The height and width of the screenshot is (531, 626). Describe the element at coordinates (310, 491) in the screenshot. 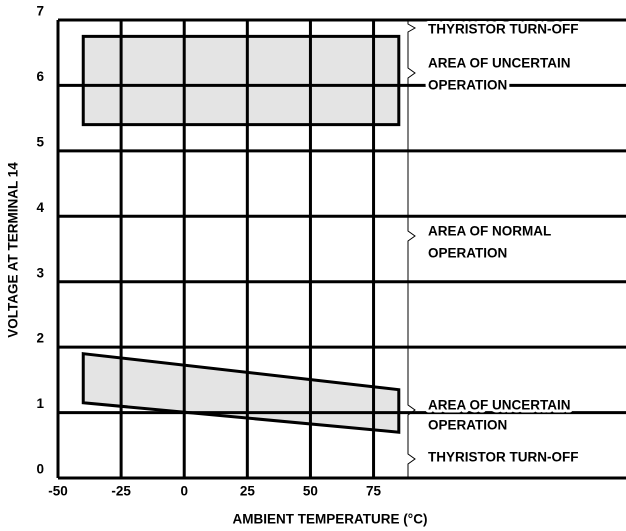

I see `x-tick-label: 50` at that location.